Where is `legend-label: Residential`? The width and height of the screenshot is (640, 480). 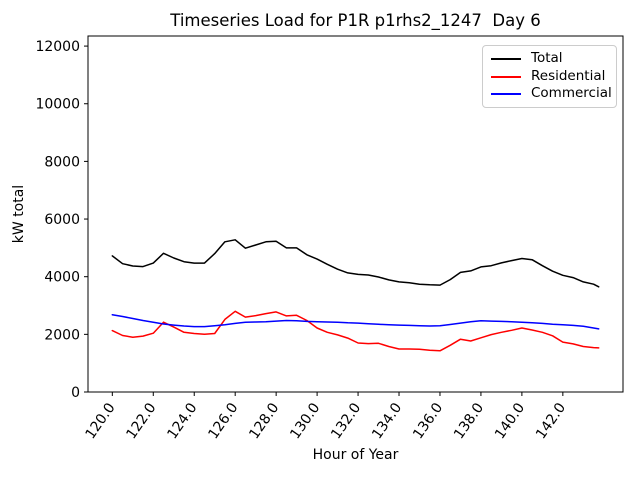
legend-label: Residential is located at coordinates (568, 75).